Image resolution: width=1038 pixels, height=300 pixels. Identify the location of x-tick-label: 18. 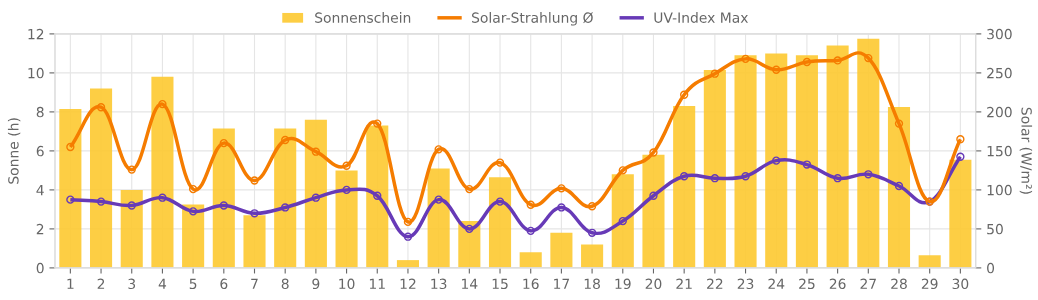
(592, 284).